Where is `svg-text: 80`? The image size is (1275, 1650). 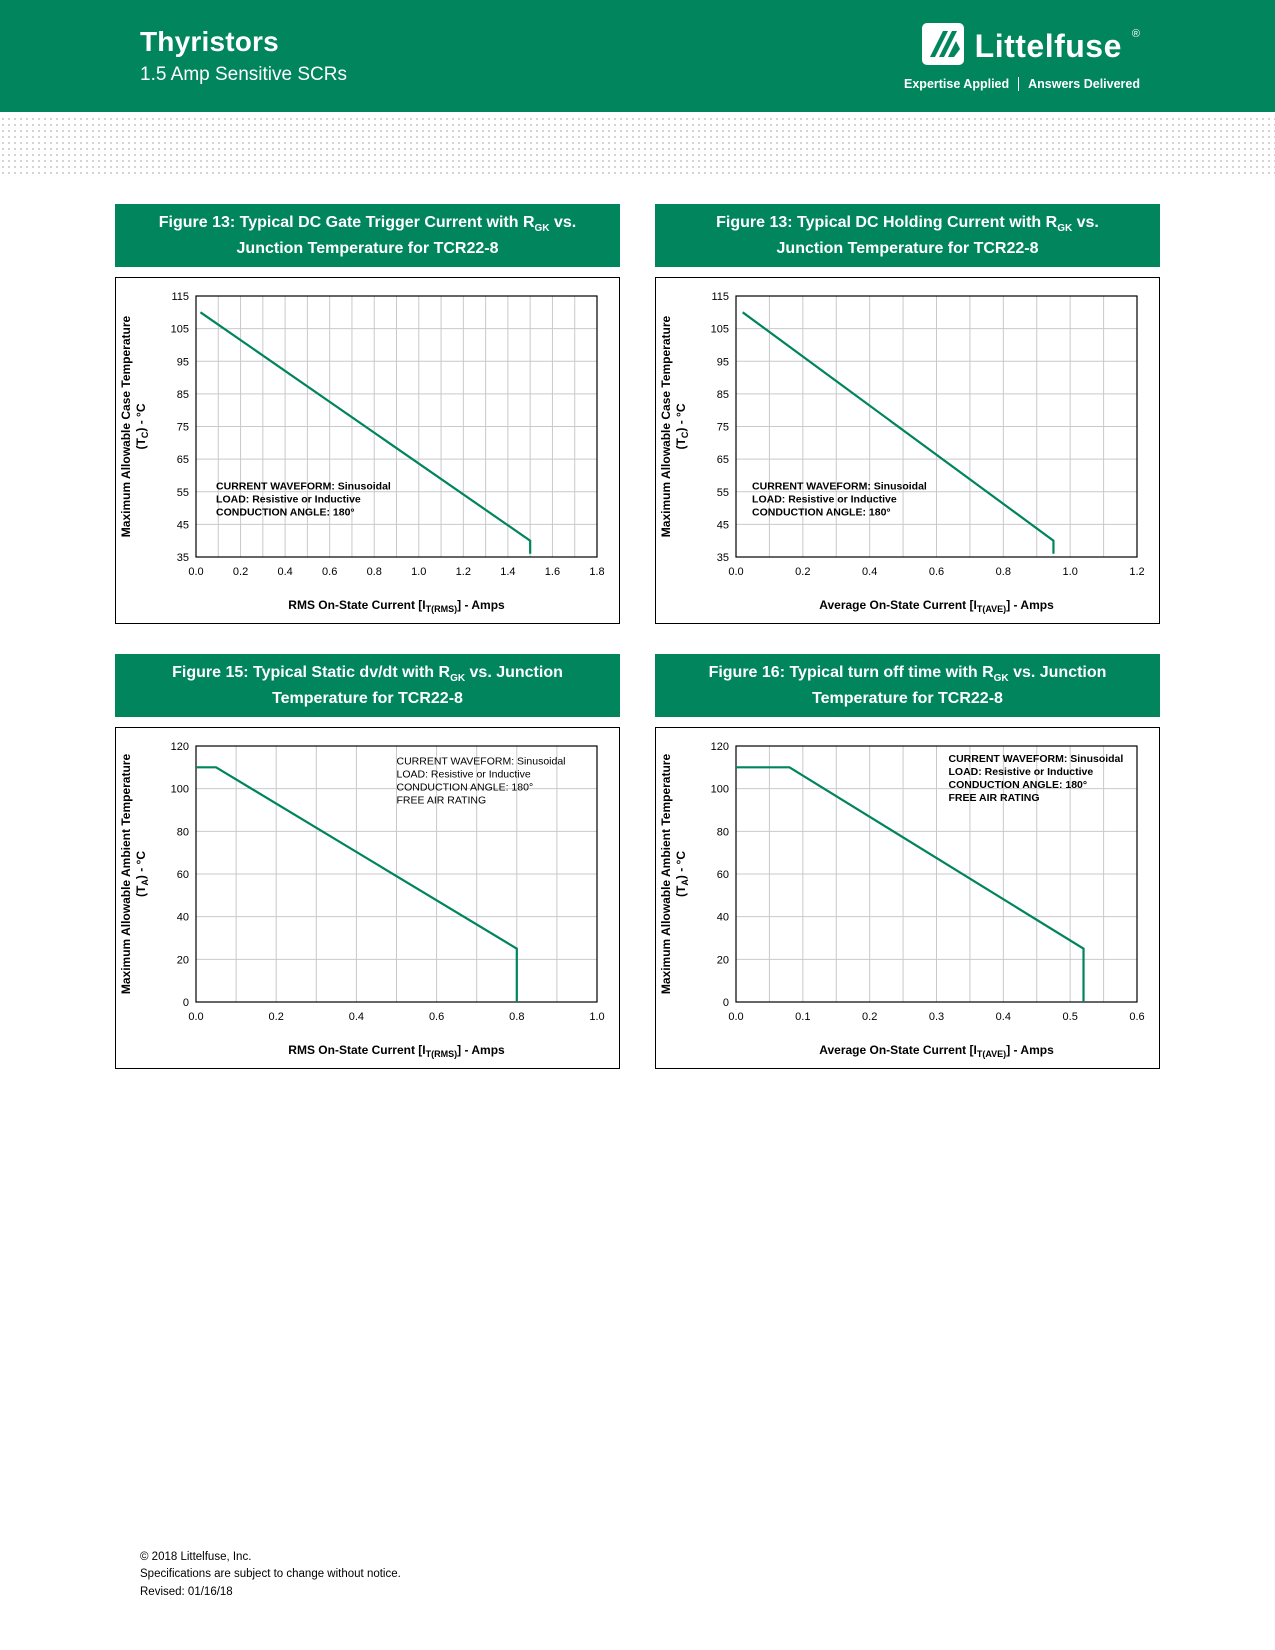 svg-text: 80 is located at coordinates (183, 832).